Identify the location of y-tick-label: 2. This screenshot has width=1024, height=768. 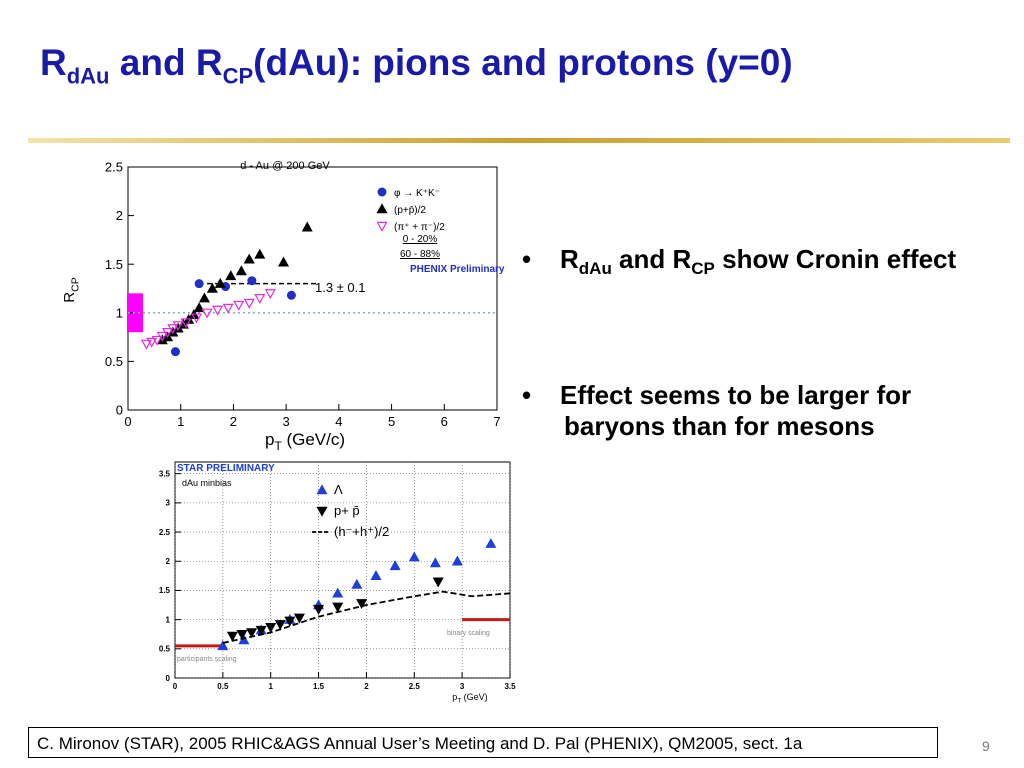
(168, 561).